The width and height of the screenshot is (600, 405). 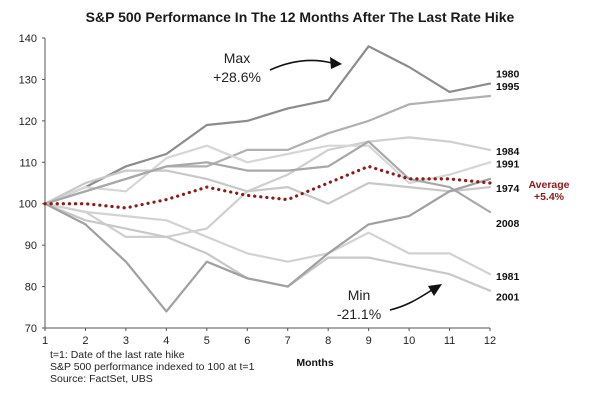 I want to click on series-line-1981, so click(x=267, y=239).